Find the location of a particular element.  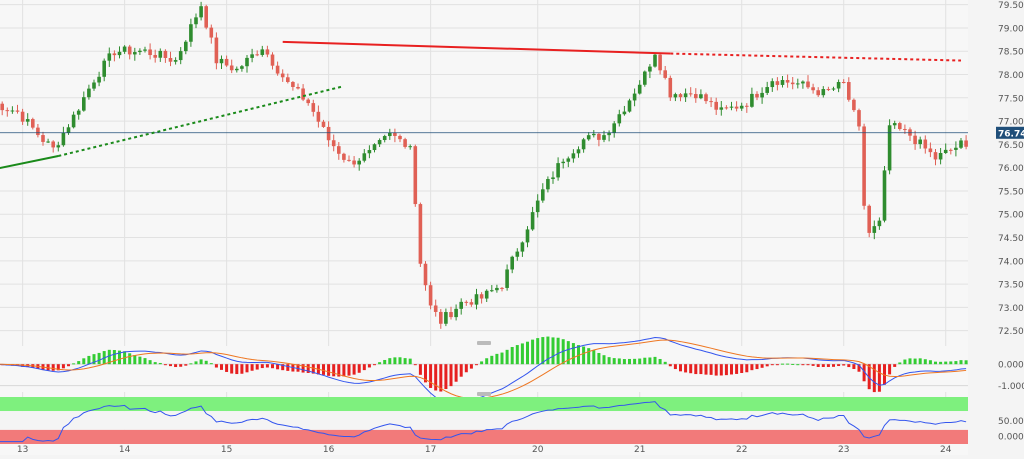

rsi-neutral-zone is located at coordinates (484, 420).